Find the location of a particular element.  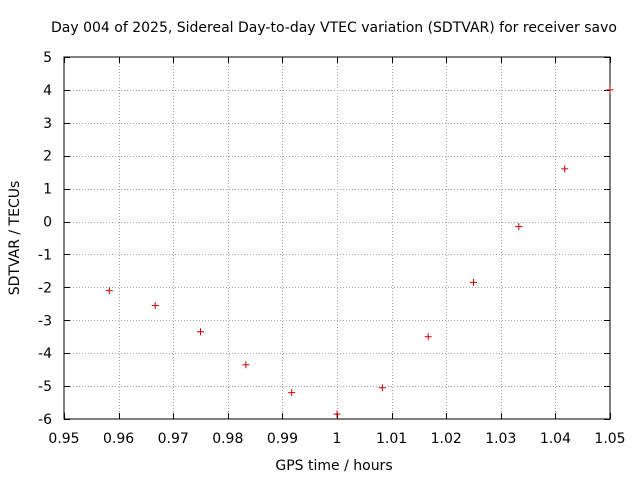

y-tick-label: 4 is located at coordinates (47, 91).